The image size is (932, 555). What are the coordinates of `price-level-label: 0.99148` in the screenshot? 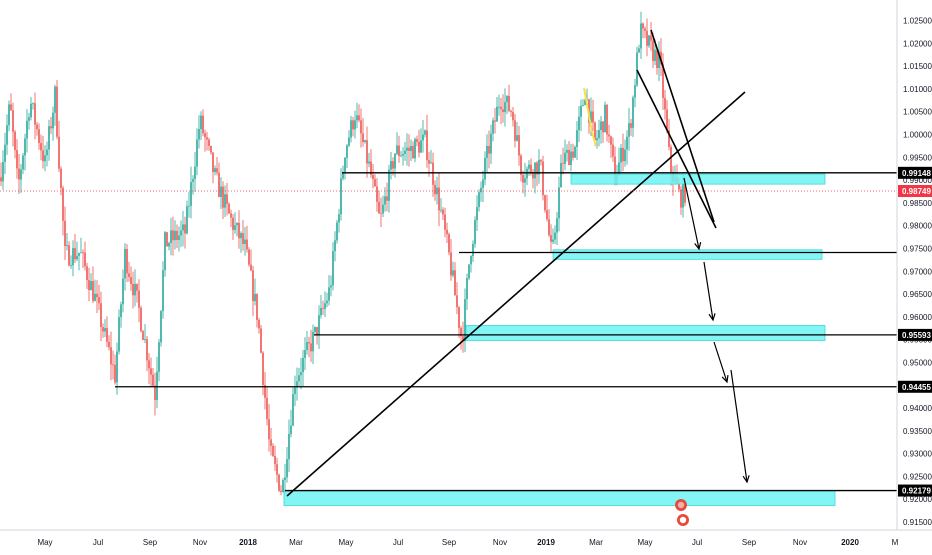 It's located at (916, 173).